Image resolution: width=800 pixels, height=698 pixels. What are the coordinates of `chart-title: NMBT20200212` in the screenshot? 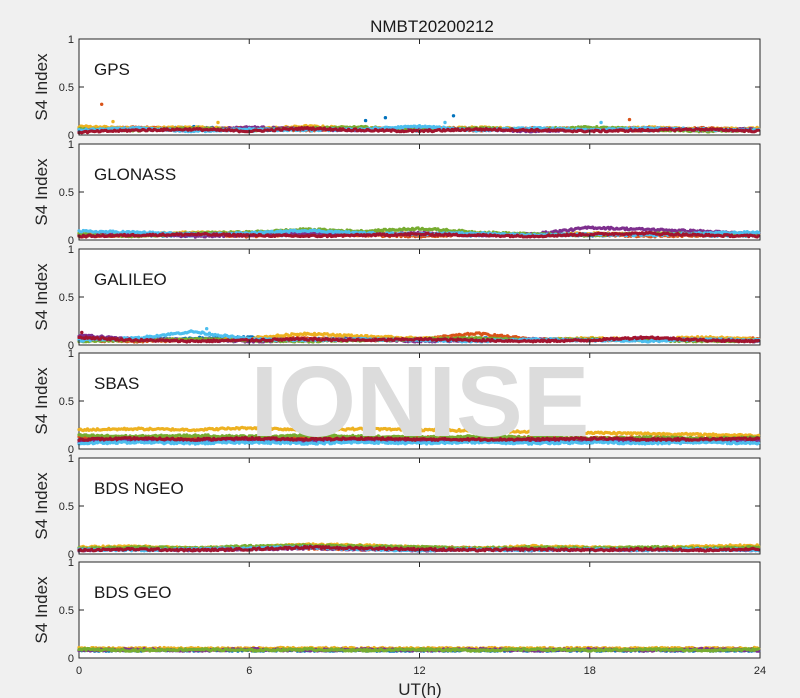 It's located at (432, 26).